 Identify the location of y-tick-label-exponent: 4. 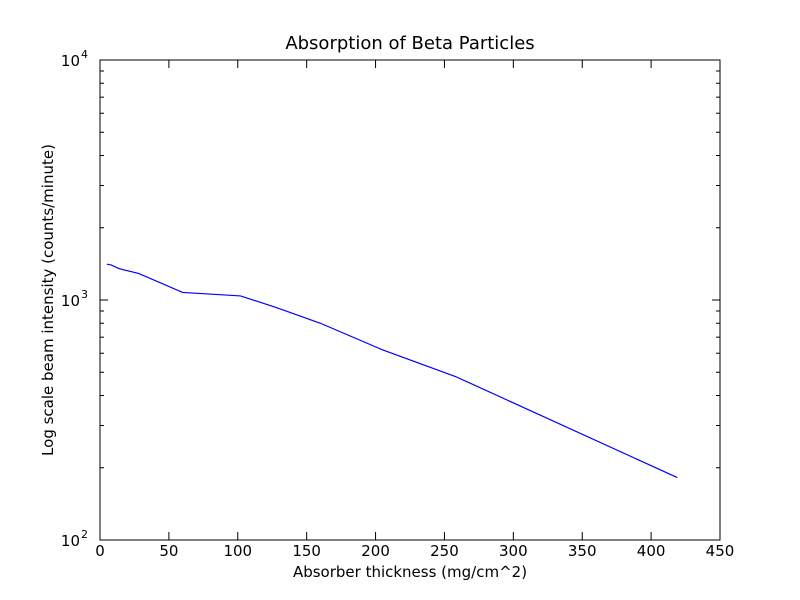
(84, 54).